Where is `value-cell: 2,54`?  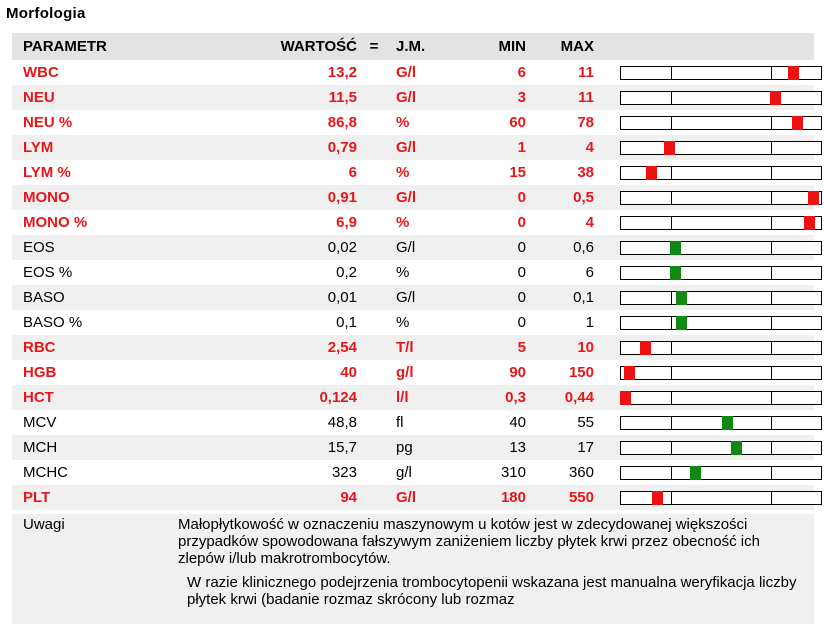
value-cell: 2,54 is located at coordinates (342, 347).